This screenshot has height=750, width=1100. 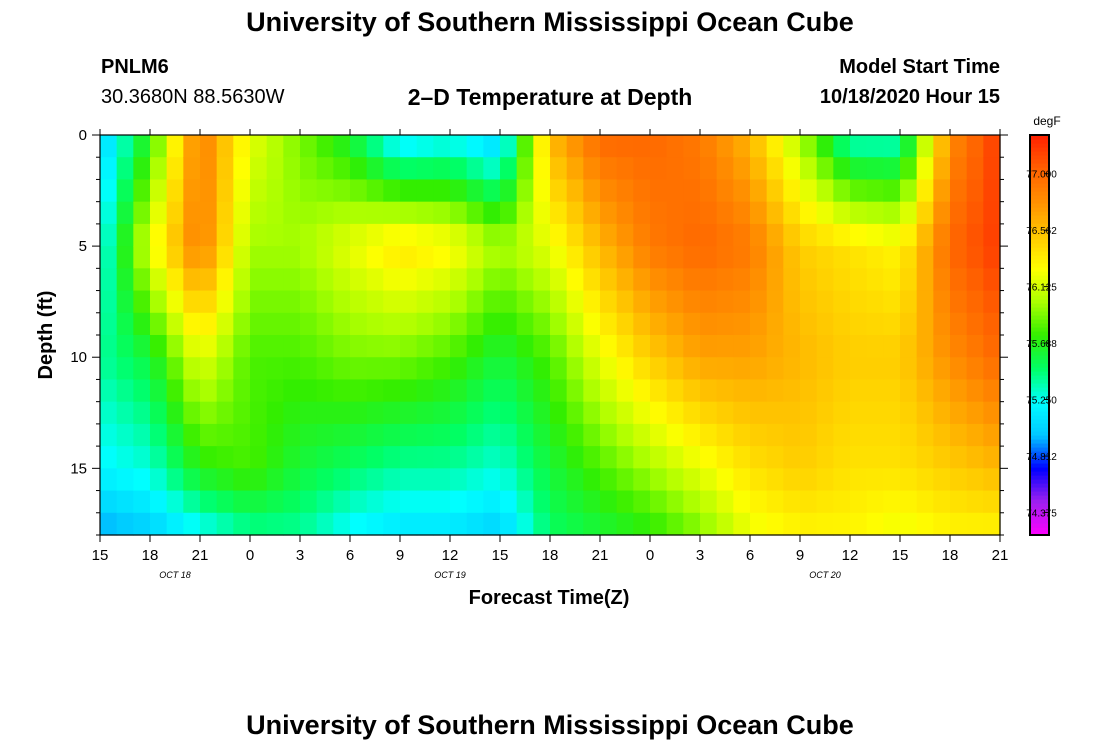 I want to click on colorbar-tick-label: 75.250, so click(x=1041, y=401).